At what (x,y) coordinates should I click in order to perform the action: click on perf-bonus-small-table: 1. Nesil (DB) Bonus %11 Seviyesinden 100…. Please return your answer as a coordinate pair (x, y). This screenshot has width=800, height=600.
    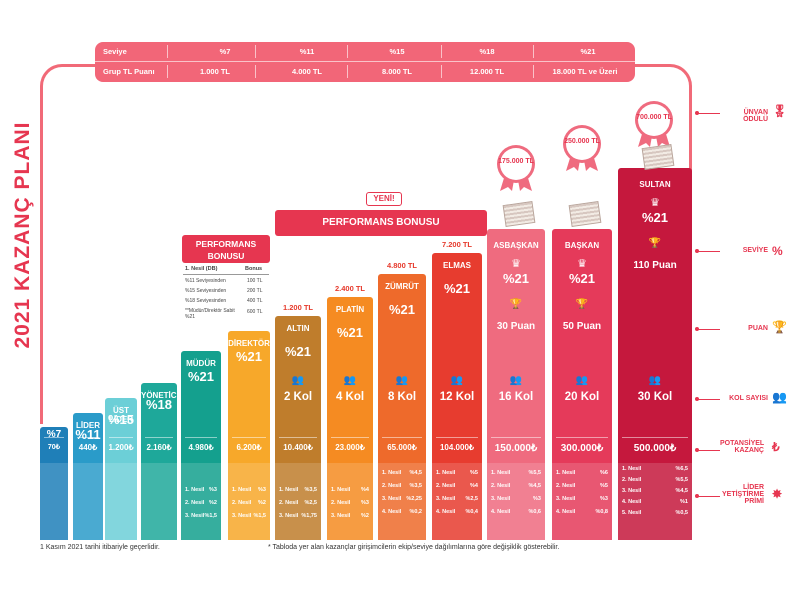
    Looking at the image, I should click on (226, 296).